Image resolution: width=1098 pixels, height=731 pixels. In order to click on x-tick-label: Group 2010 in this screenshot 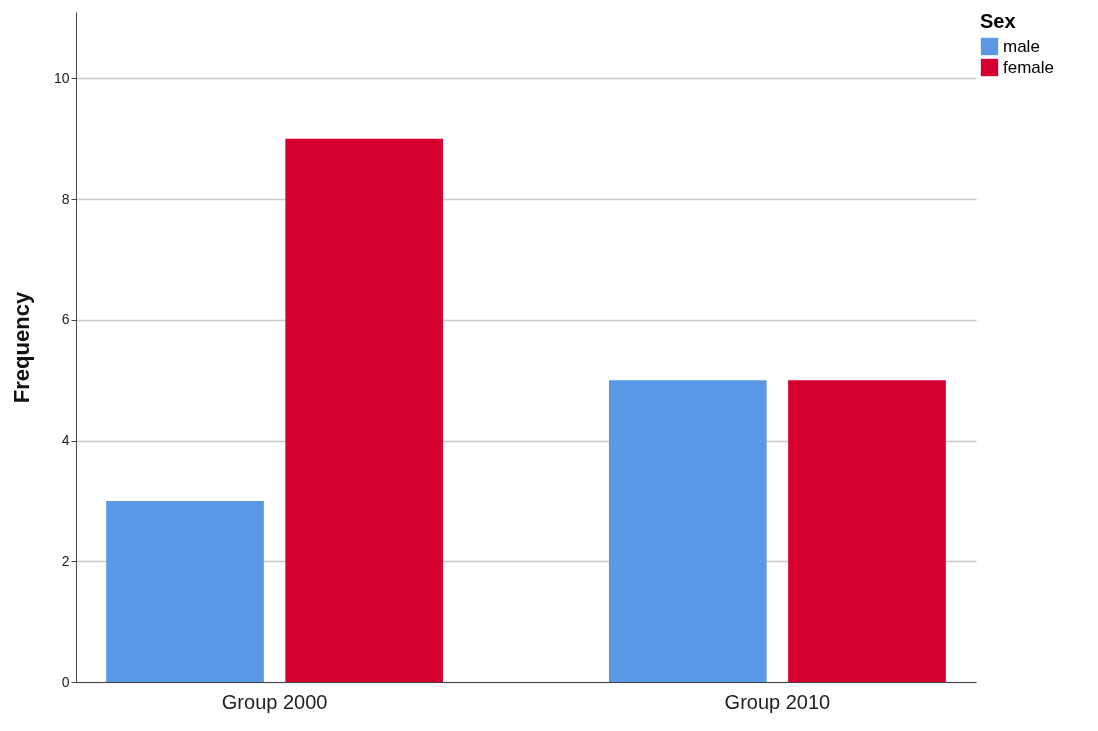, I will do `click(777, 701)`.